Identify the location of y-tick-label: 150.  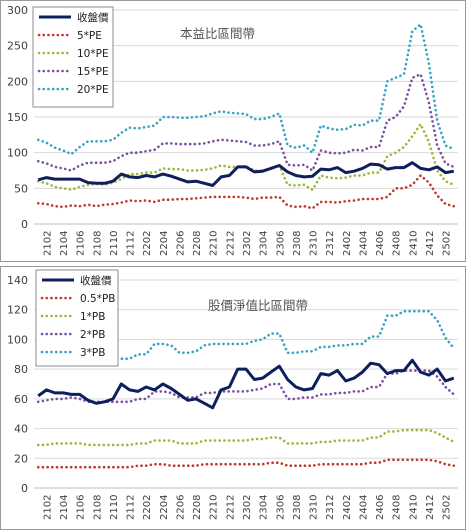
(17, 117).